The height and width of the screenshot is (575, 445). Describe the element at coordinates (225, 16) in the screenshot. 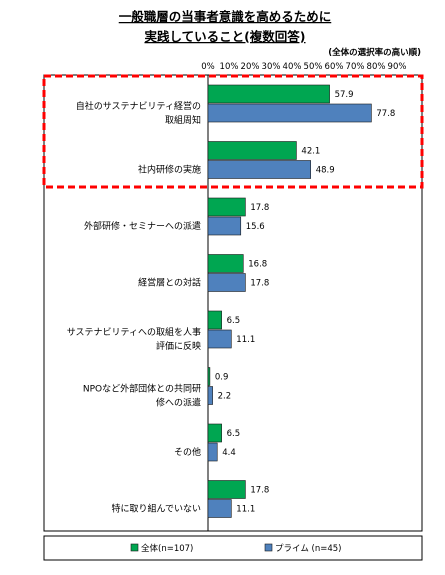

I see `chart-title-line-1: 一般職層の当事者意識を高めるために` at that location.